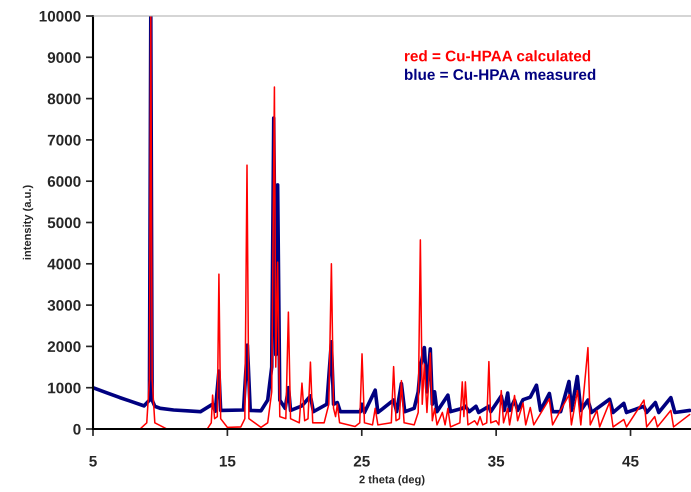 Image resolution: width=691 pixels, height=492 pixels. Describe the element at coordinates (64, 181) in the screenshot. I see `y-tick-label: 6000` at that location.